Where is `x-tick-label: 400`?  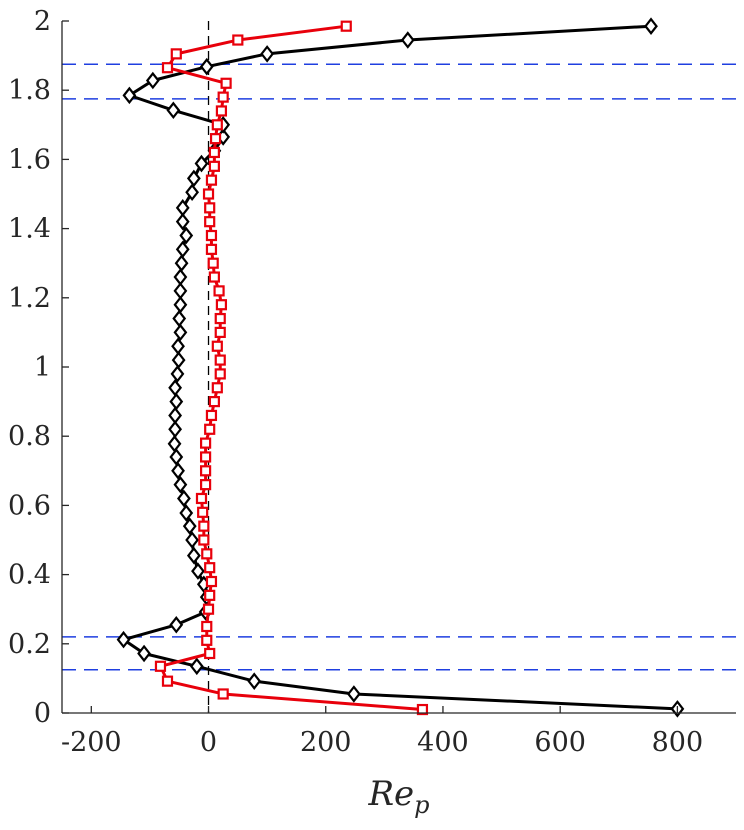
x-tick-label: 400 is located at coordinates (443, 742).